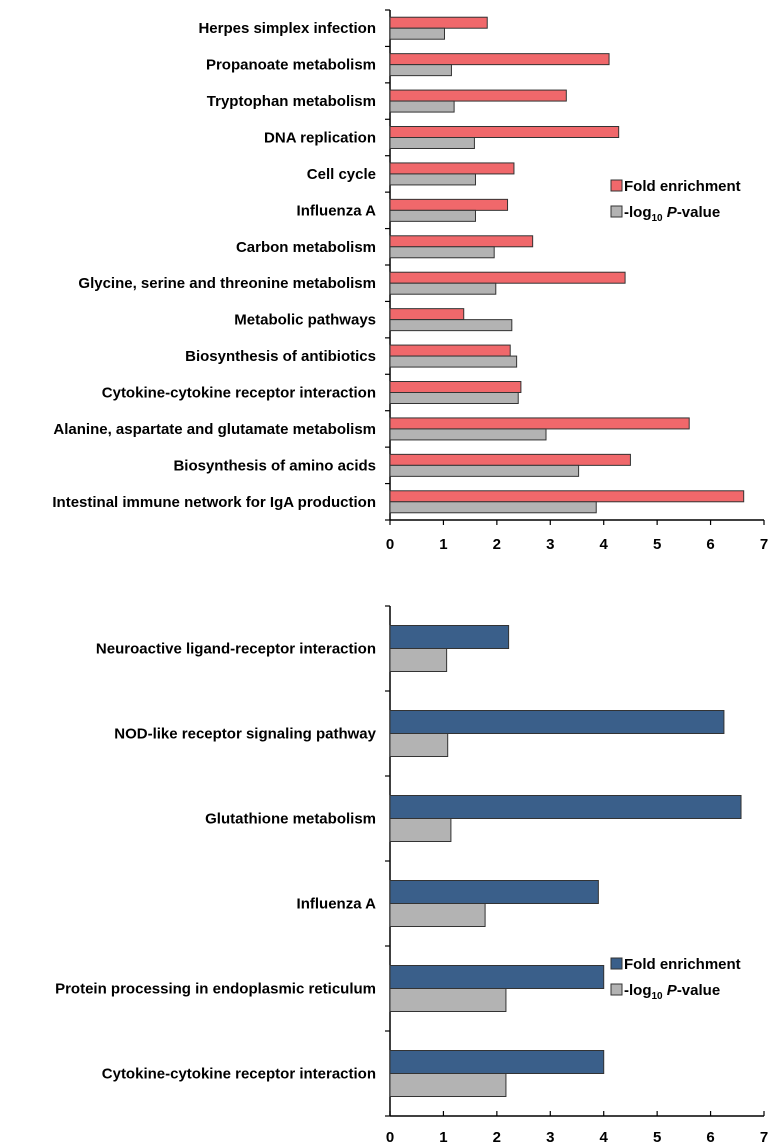  I want to click on chart-1-bar-fold-biosynthesis-of-antibiotics, so click(450, 350).